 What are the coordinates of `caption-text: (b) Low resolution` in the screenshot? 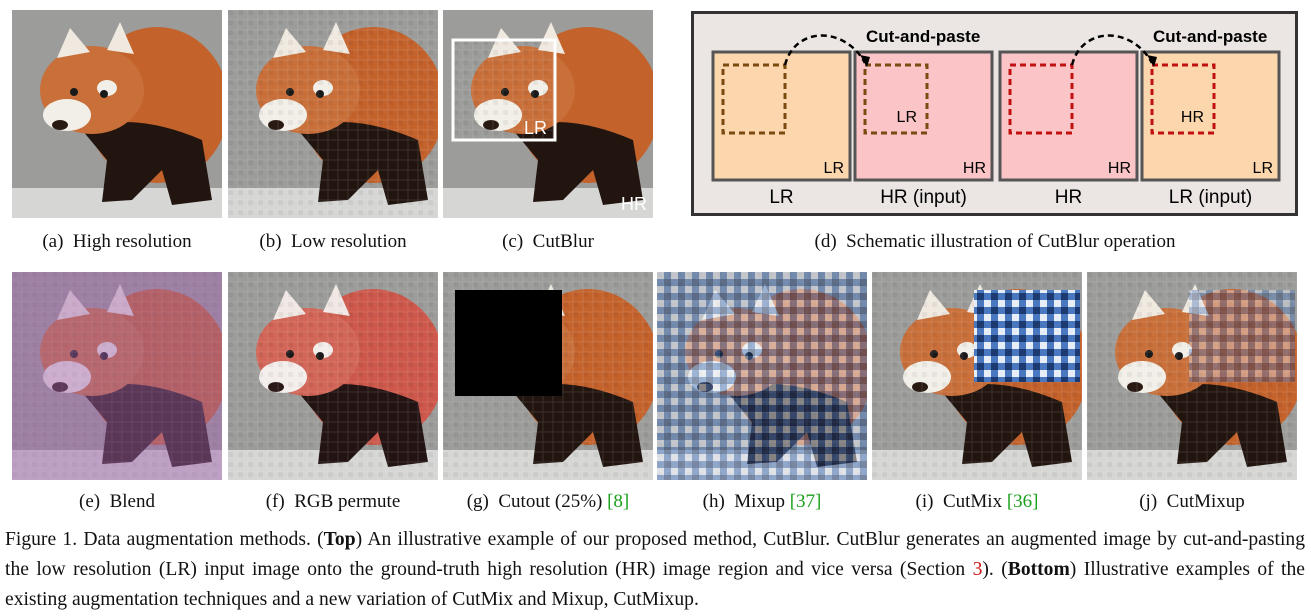 It's located at (333, 241).